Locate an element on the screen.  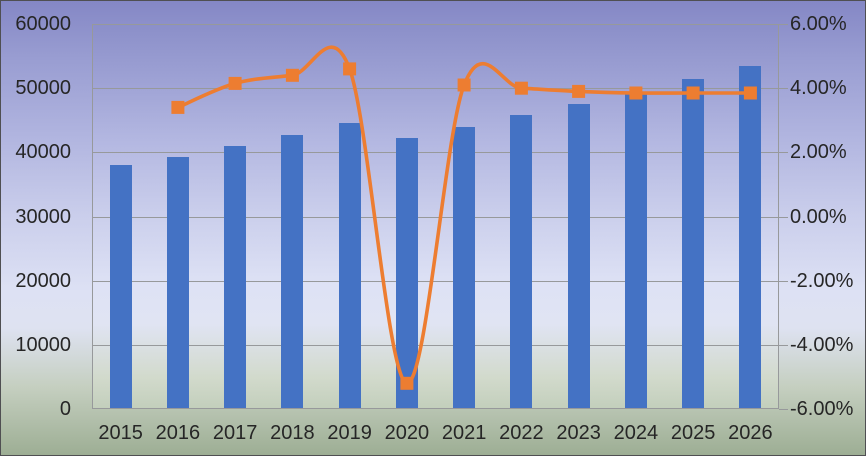
x-axis-label-2022: 2022 is located at coordinates (521, 433).